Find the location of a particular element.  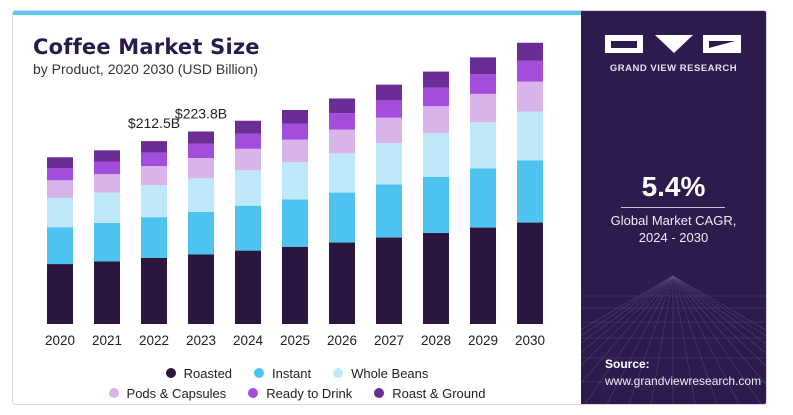

bar-pods-capsules-2024 is located at coordinates (248, 159).